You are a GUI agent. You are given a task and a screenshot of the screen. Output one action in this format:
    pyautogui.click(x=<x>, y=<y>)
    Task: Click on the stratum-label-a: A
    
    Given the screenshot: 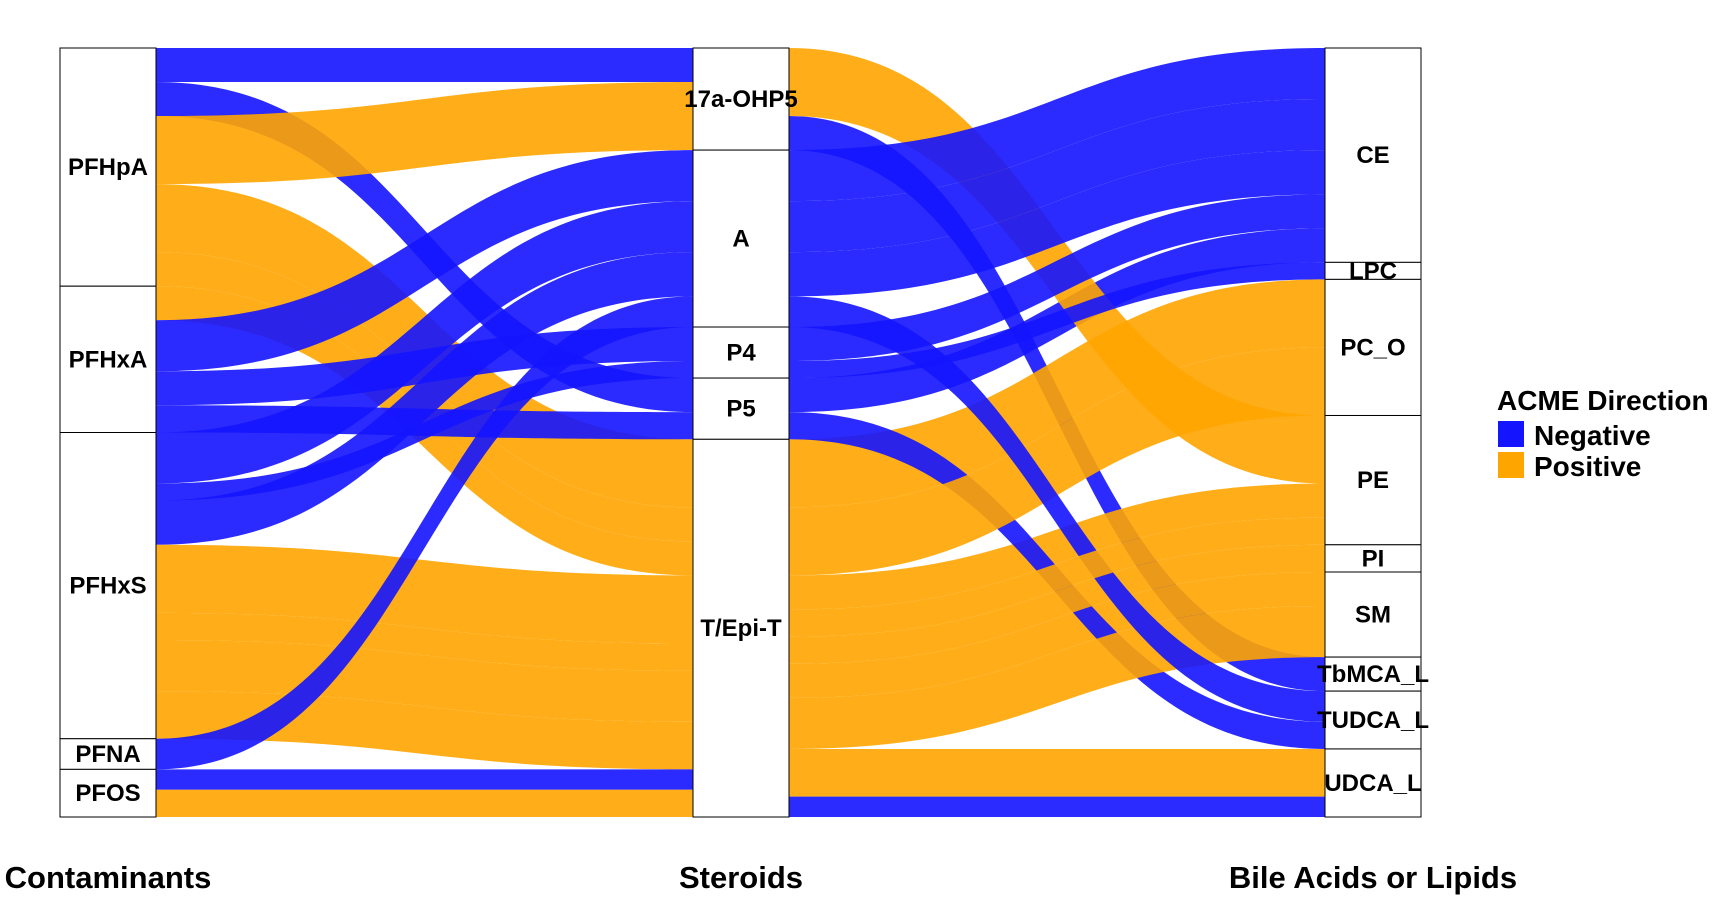 What is the action you would take?
    pyautogui.click(x=740, y=239)
    